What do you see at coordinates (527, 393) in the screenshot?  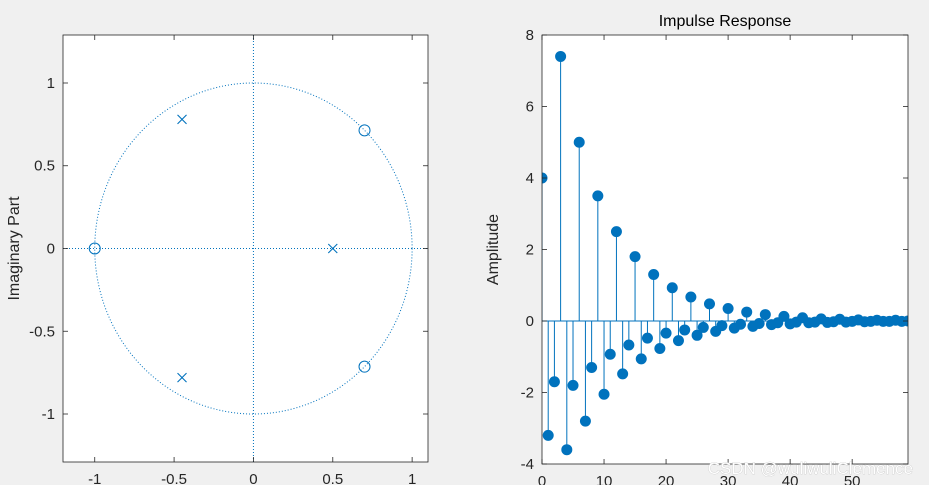 I see `ir-ytick-label: -2` at bounding box center [527, 393].